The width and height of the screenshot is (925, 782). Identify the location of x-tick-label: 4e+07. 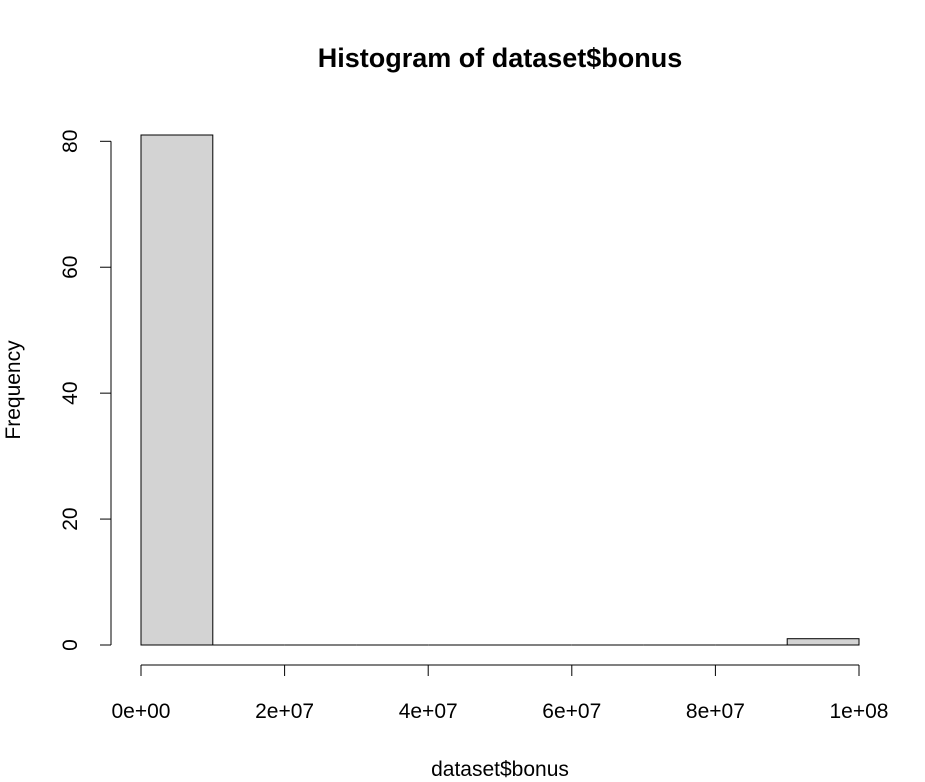
(428, 711).